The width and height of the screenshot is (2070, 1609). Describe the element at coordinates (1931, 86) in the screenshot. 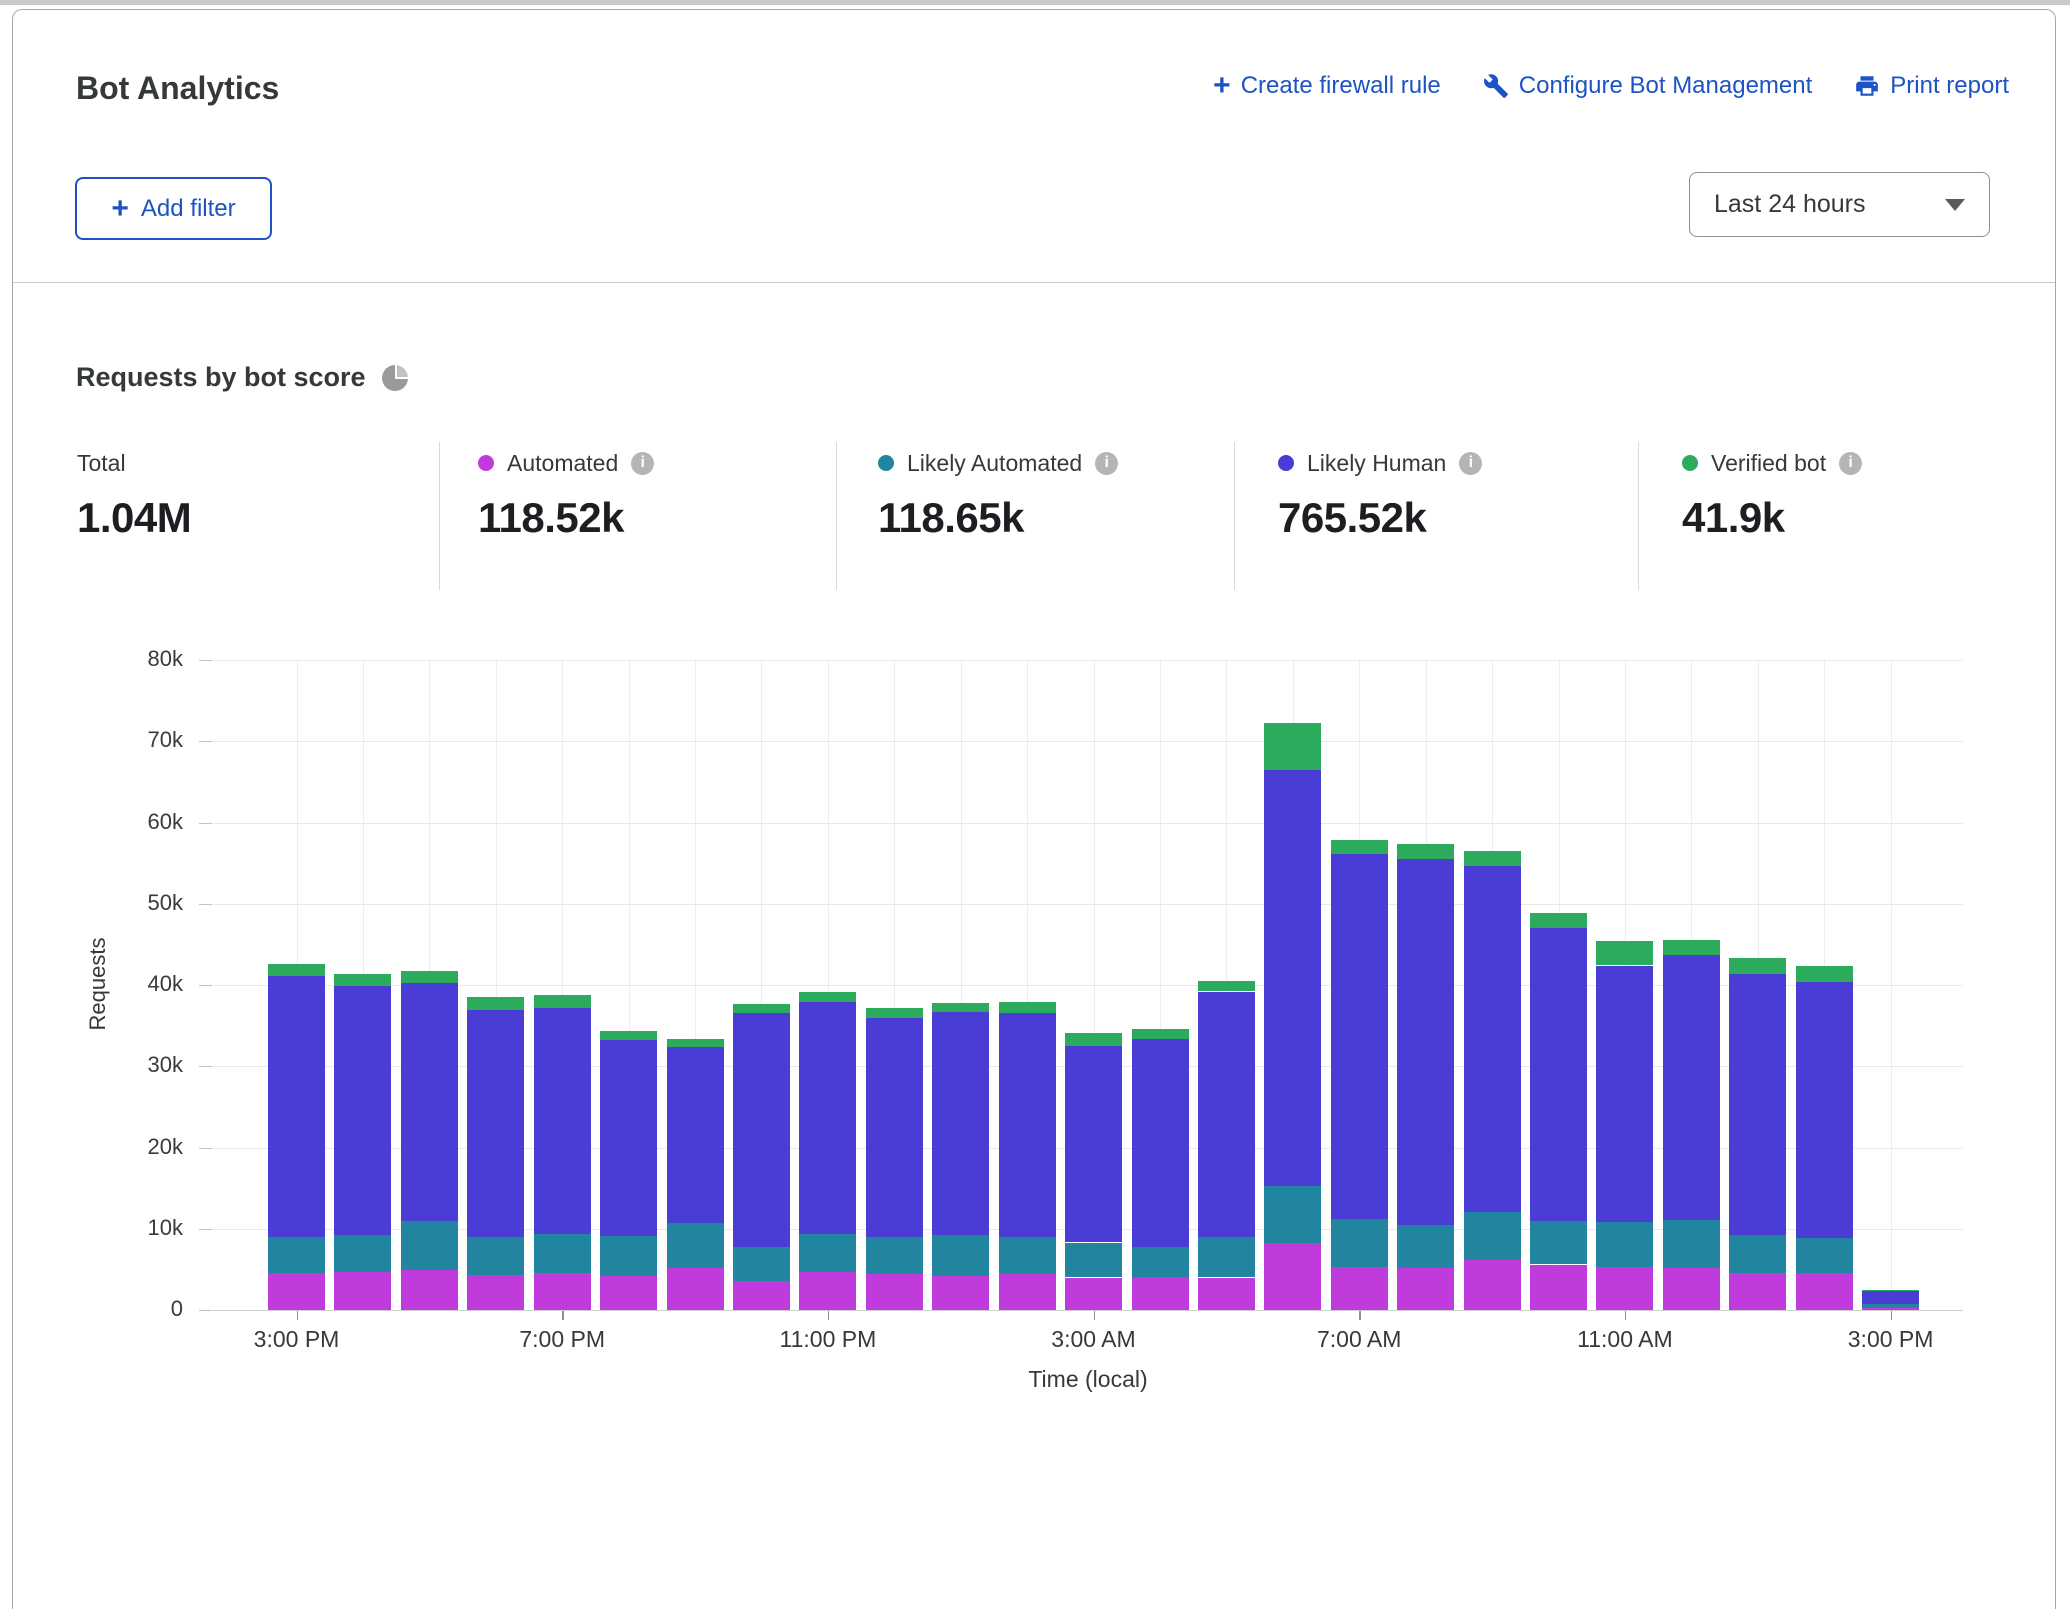

I see `print-report-link: Print report` at that location.